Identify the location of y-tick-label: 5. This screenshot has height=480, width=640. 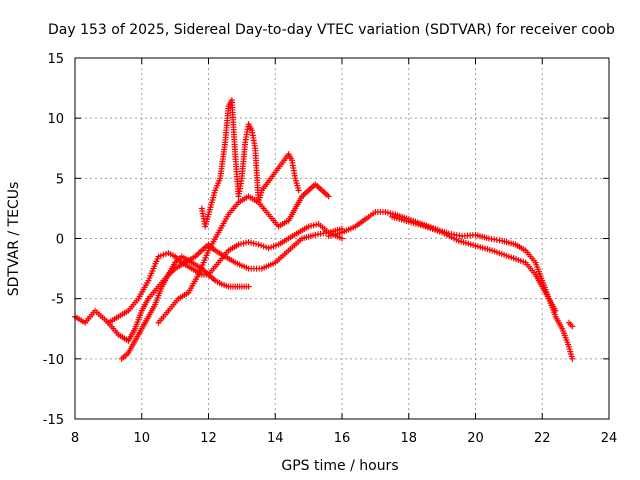
(60, 179).